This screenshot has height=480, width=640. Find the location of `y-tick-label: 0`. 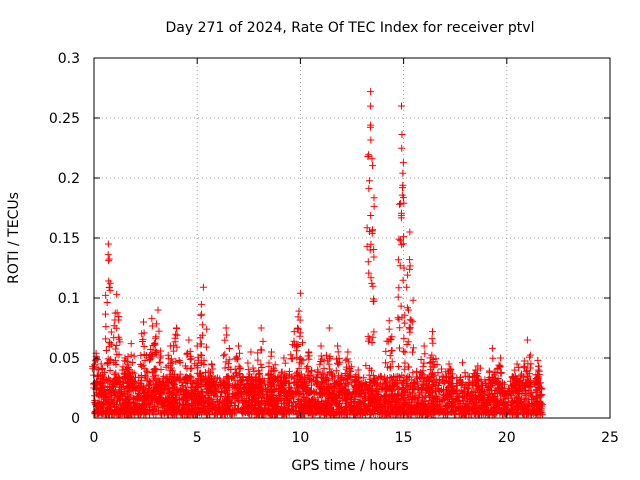

y-tick-label: 0 is located at coordinates (75, 419).